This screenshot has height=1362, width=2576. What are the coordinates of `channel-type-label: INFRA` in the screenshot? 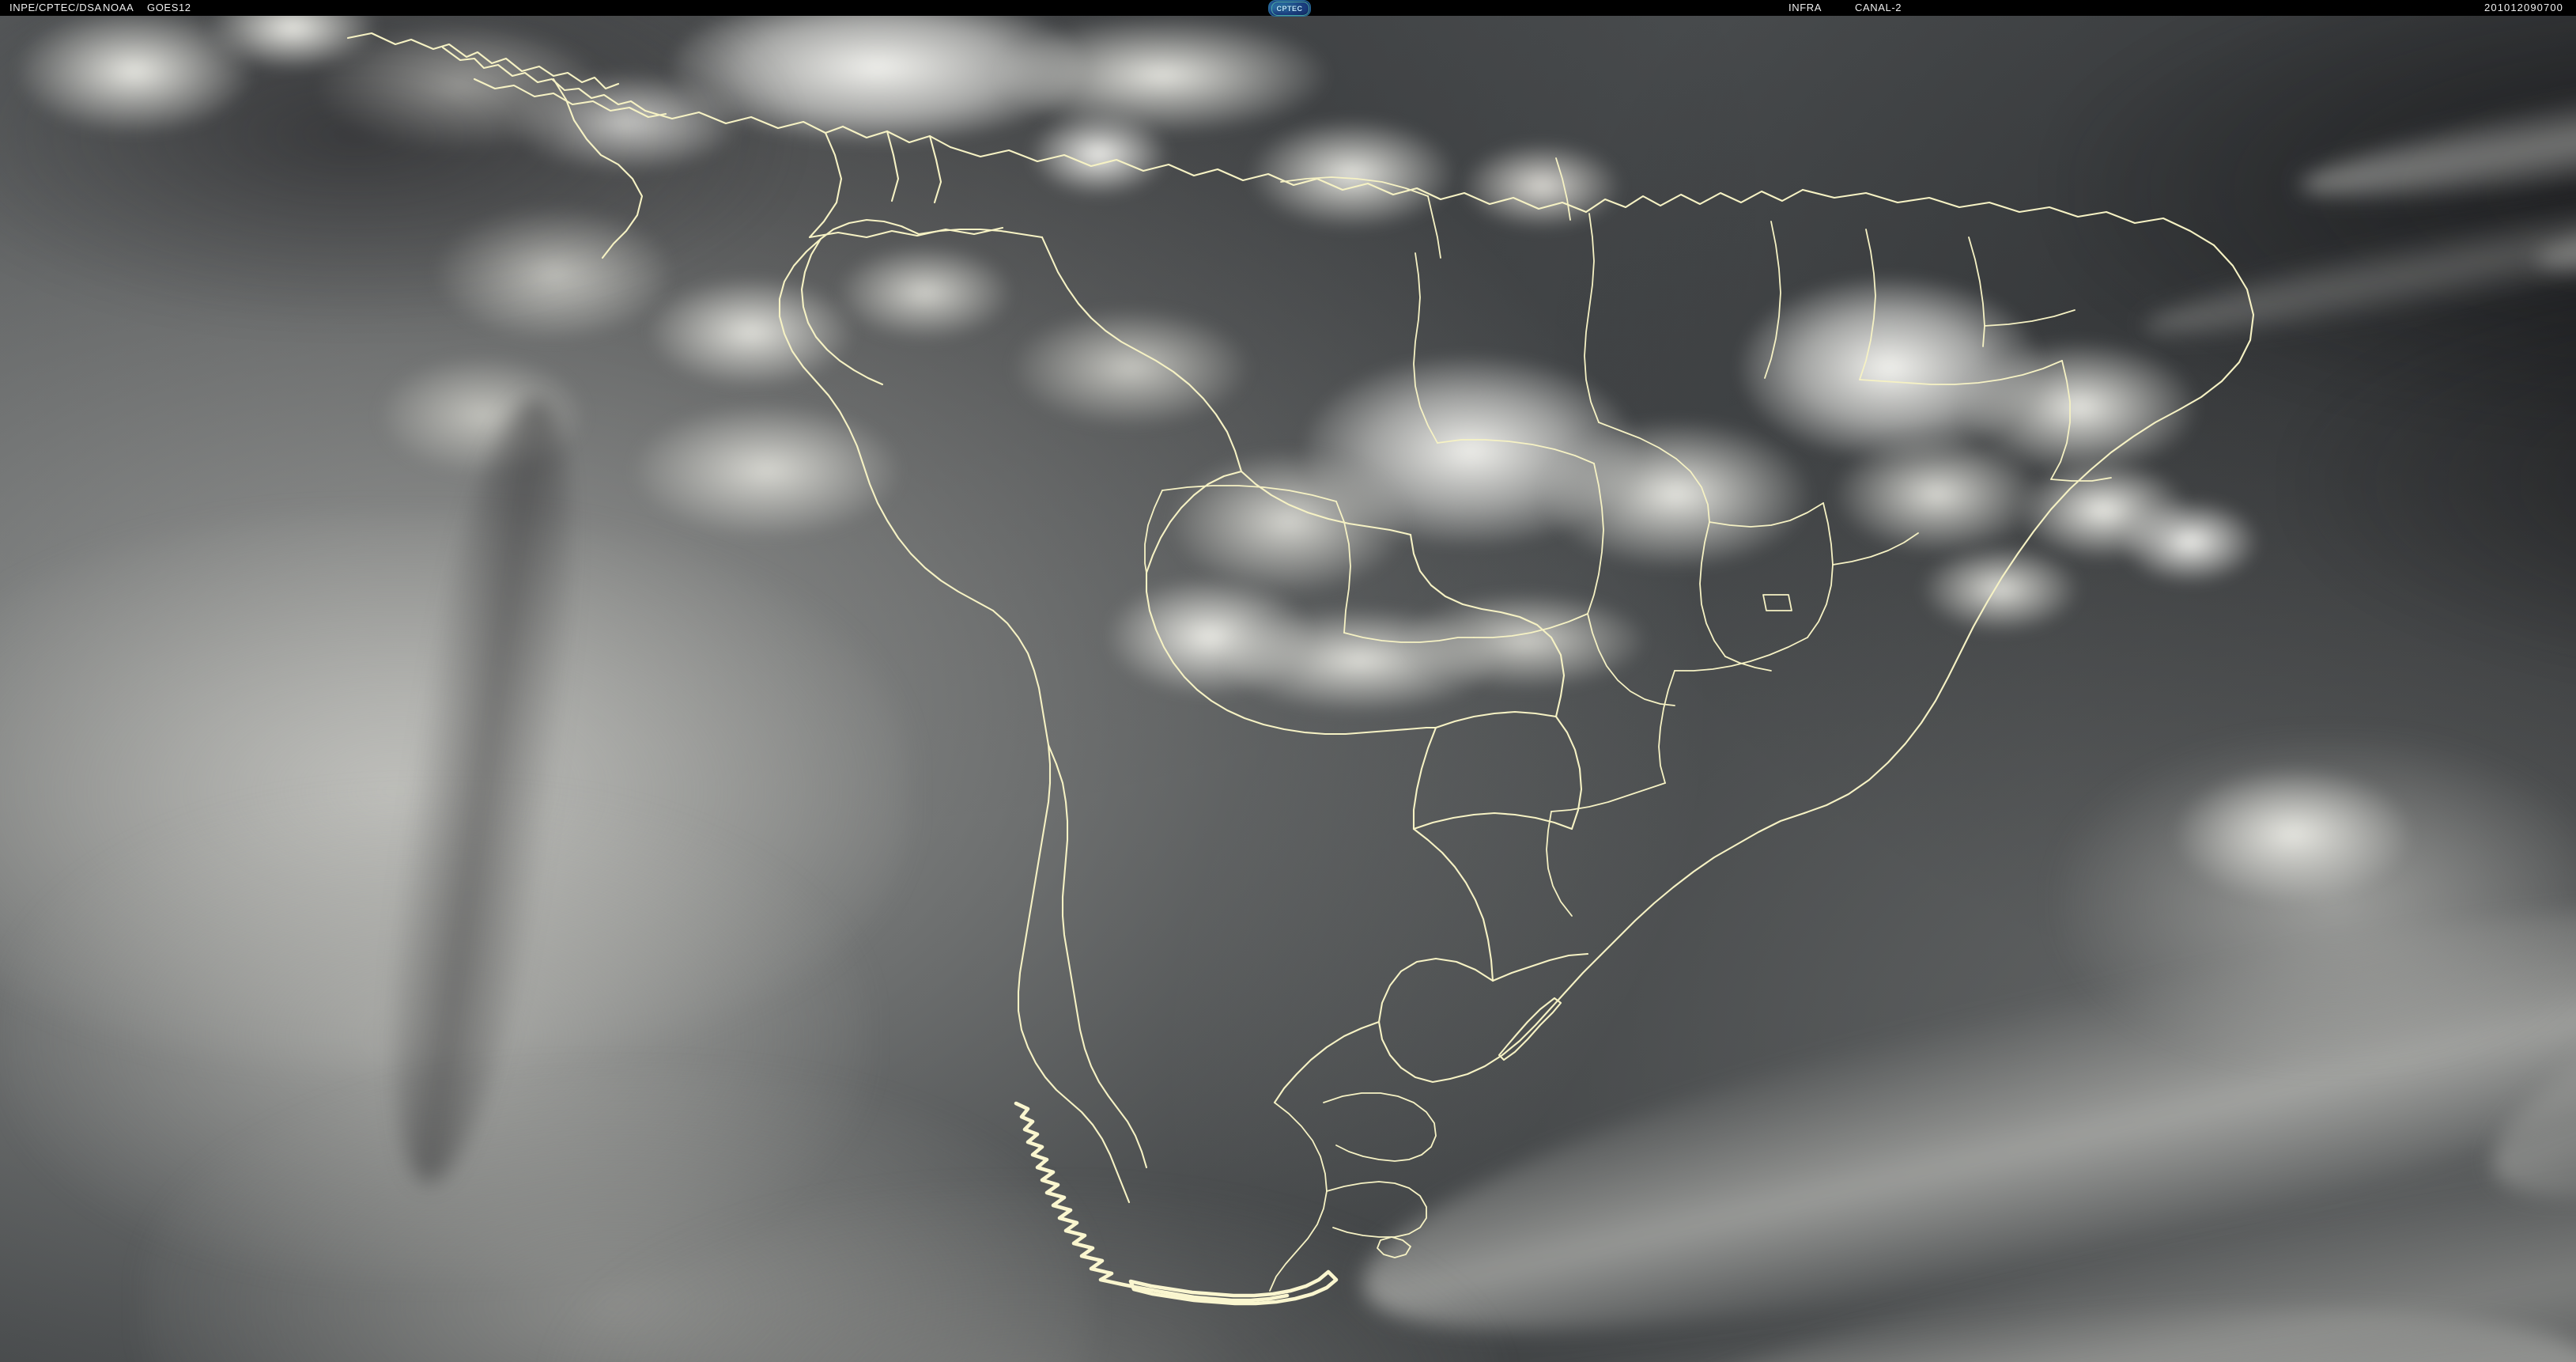 It's located at (1805, 8).